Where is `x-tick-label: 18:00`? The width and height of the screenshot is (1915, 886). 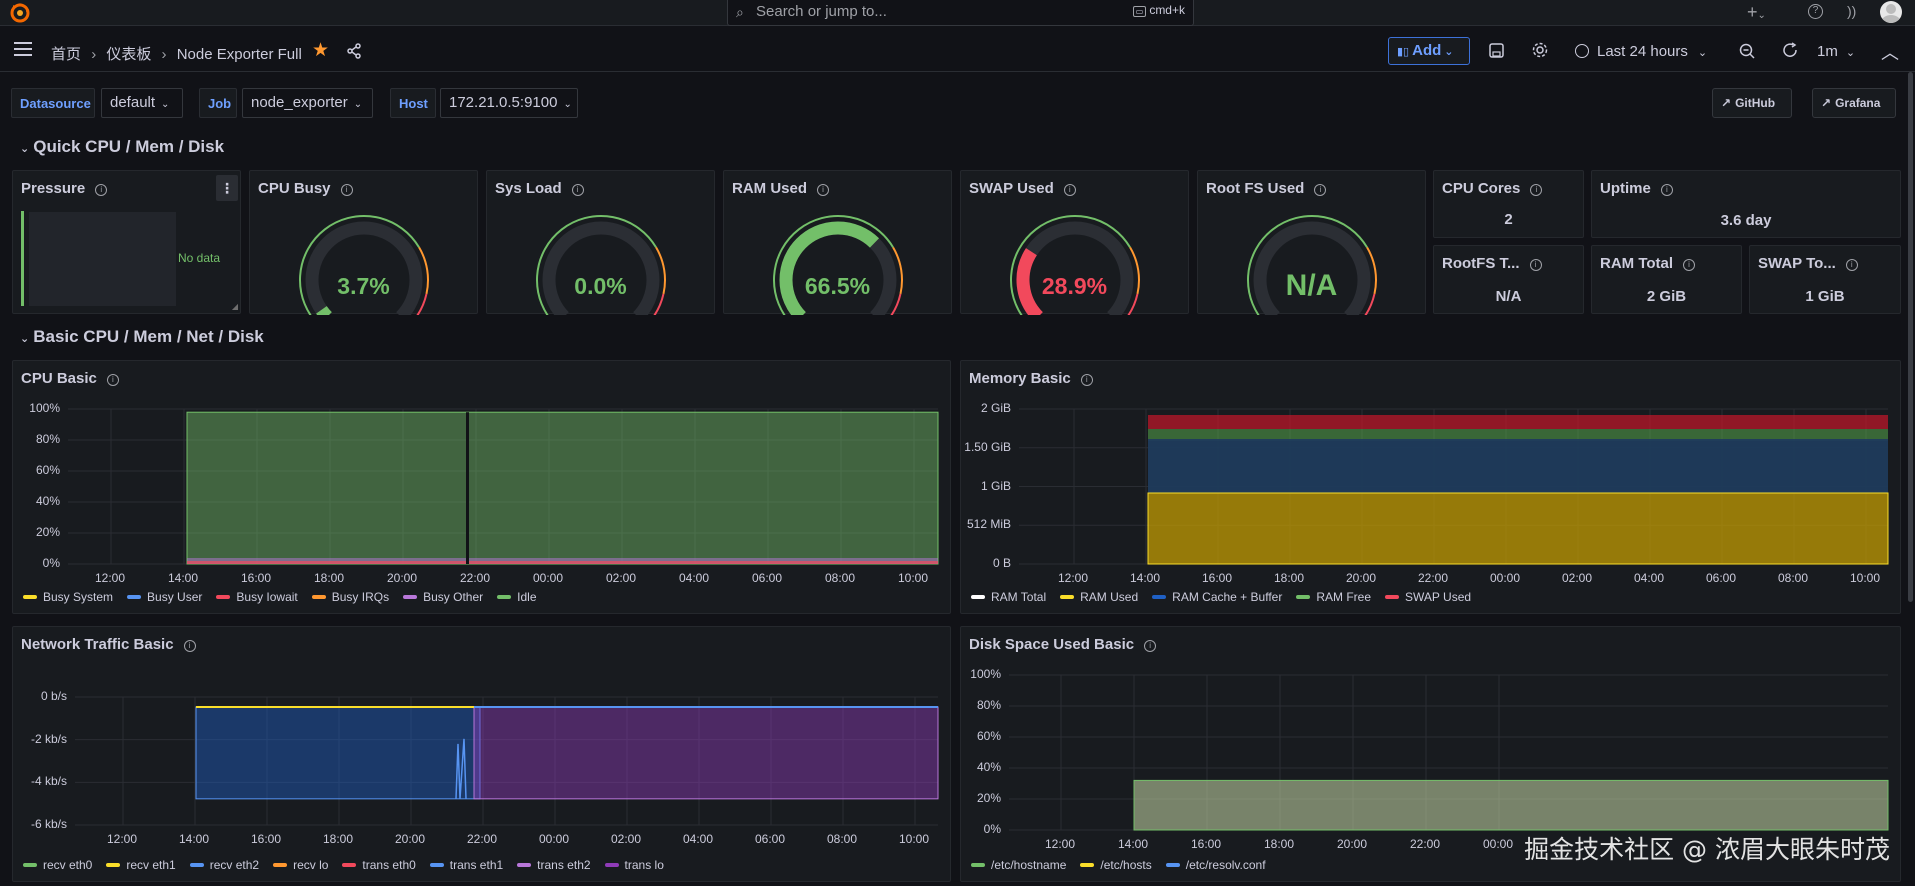
x-tick-label: 18:00 is located at coordinates (1289, 578).